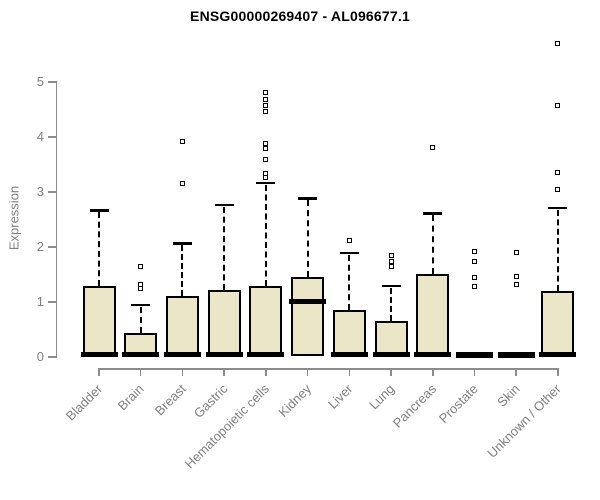 This screenshot has width=600, height=500. What do you see at coordinates (414, 406) in the screenshot?
I see `x-tick-label: Pancreas` at bounding box center [414, 406].